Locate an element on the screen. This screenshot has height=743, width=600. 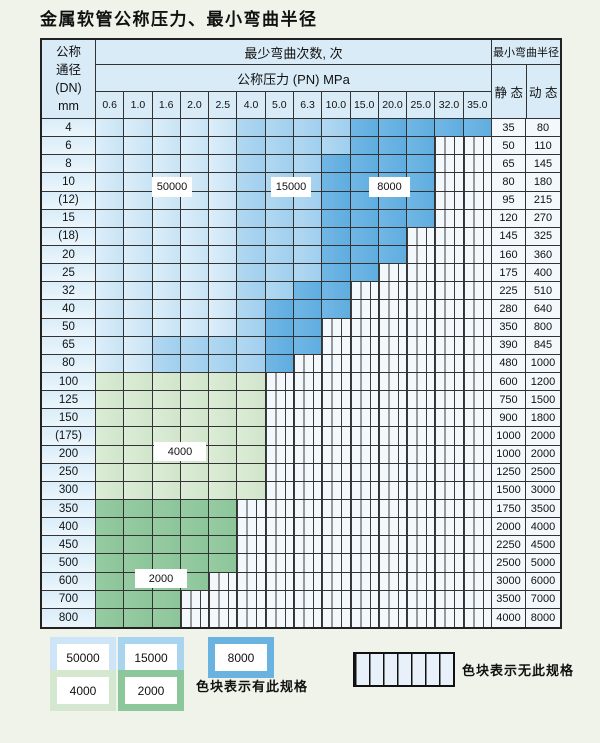
table-row: 100 600 1200 is located at coordinates (301, 382).